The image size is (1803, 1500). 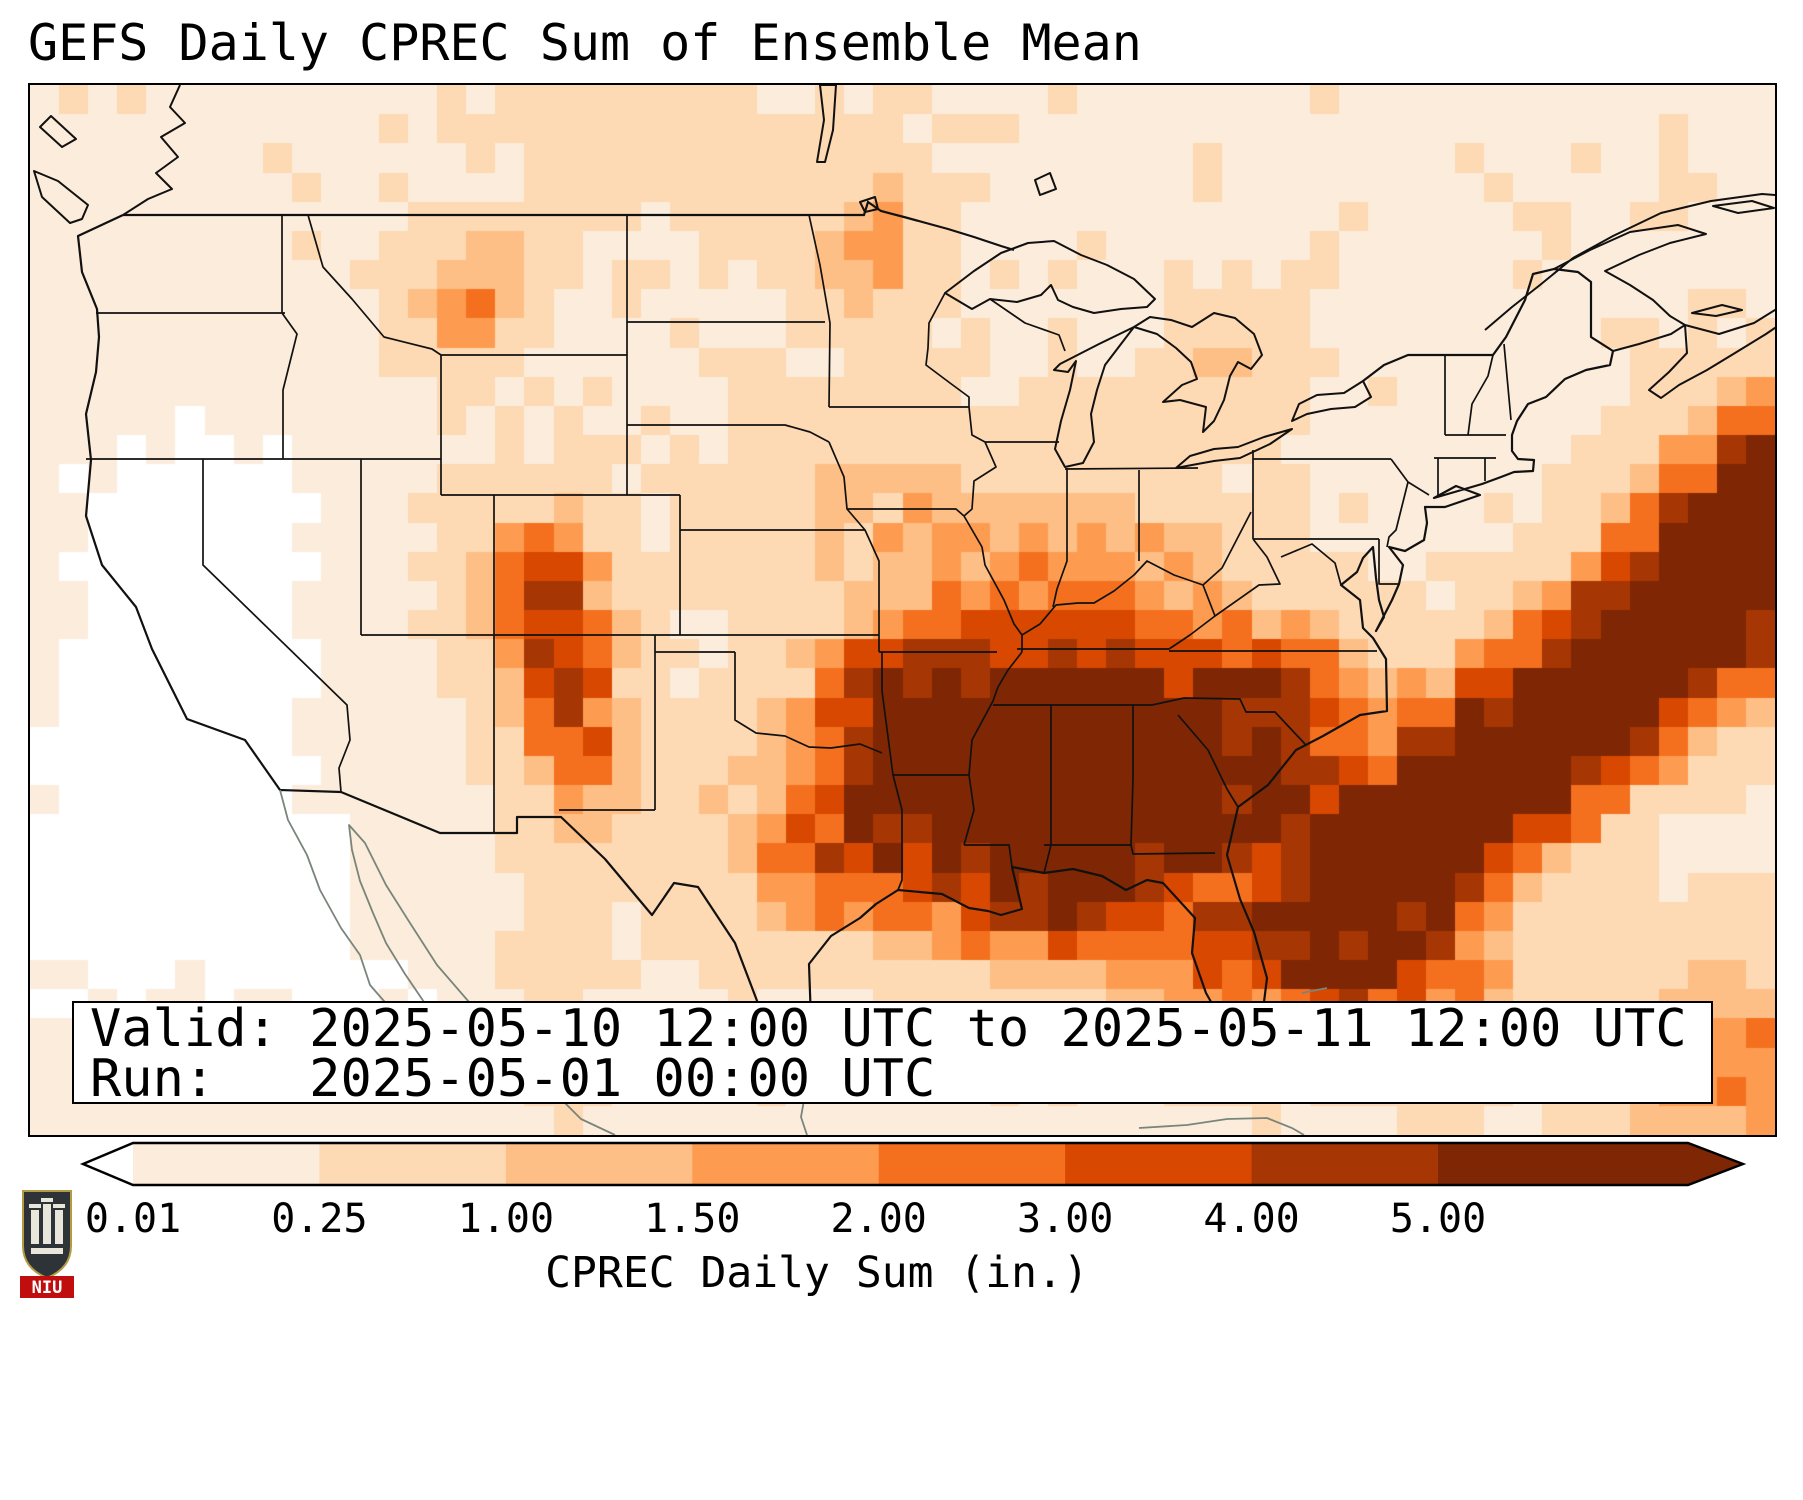 I want to click on colorbar, so click(x=913, y=1164).